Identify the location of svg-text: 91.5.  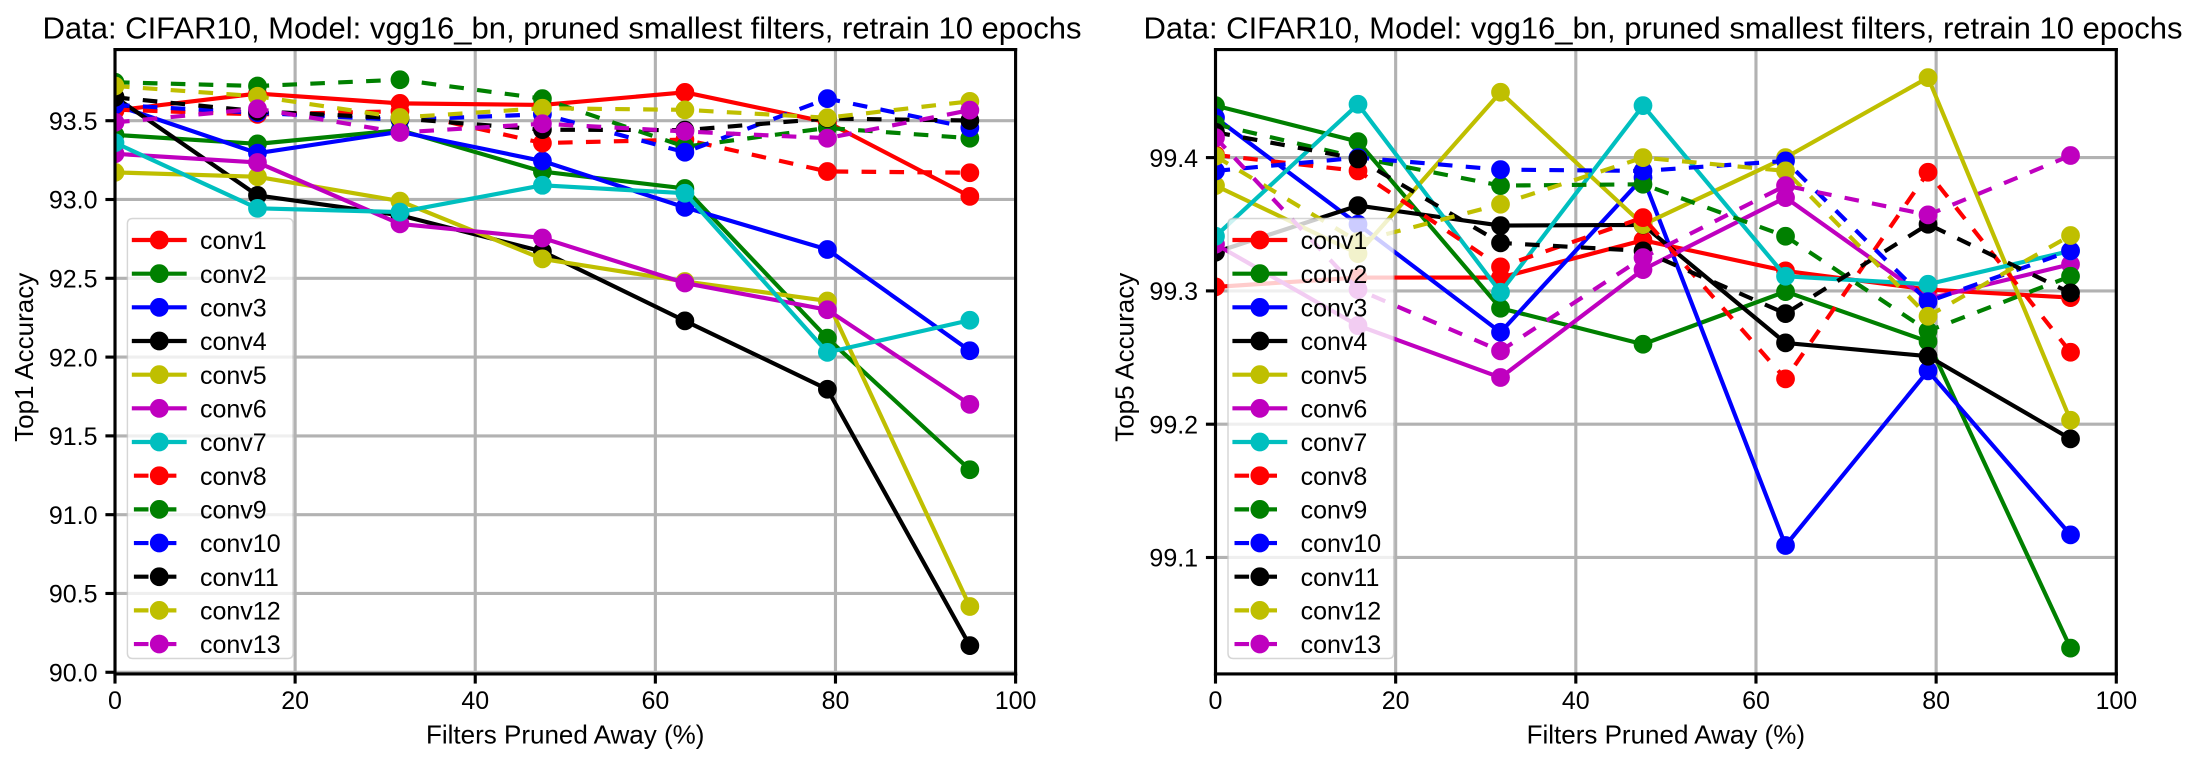
(73, 437).